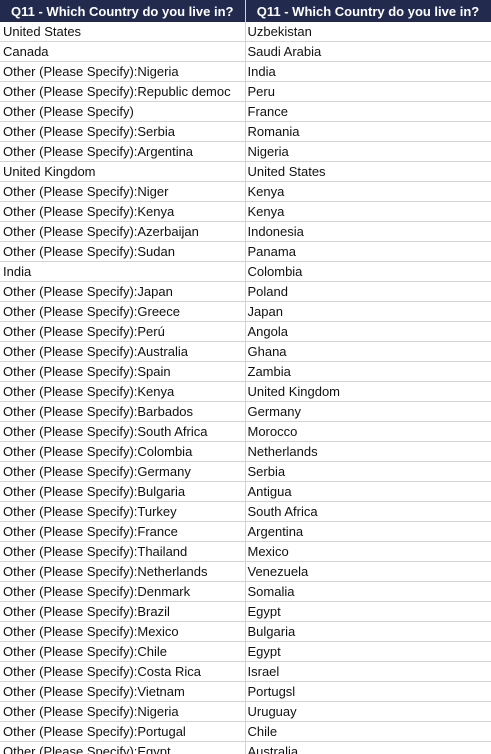  Describe the element at coordinates (123, 51) in the screenshot. I see `country-cell-col1: Canada` at that location.